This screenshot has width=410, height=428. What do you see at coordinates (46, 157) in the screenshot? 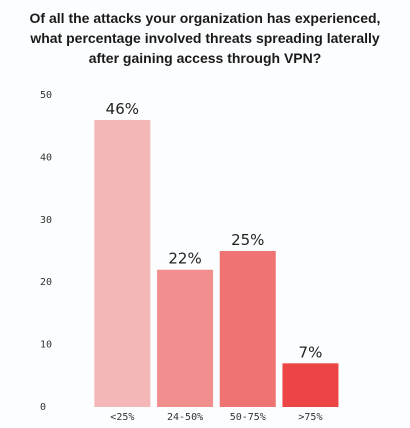
I see `y-tick-label: 40` at bounding box center [46, 157].